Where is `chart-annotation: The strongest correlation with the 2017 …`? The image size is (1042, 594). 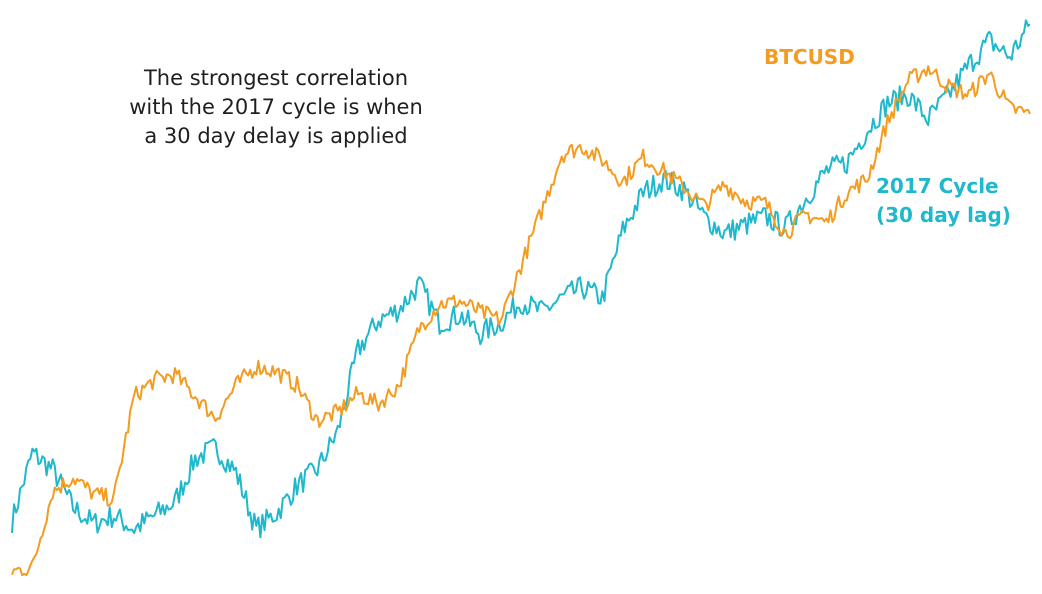 chart-annotation: The strongest correlation with the 2017 … is located at coordinates (276, 107).